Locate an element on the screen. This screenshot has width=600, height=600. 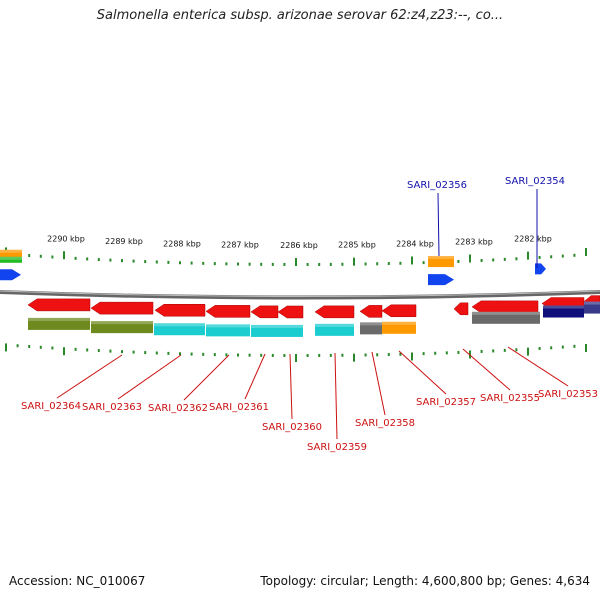
gene-label-sari_02357: SARI_02357 is located at coordinates (446, 402).